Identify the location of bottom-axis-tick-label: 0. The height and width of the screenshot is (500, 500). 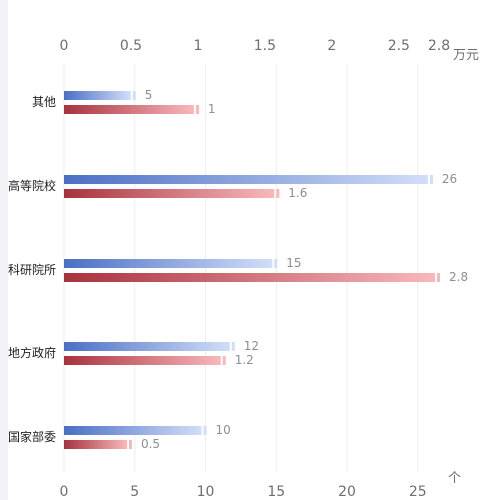
(64, 492).